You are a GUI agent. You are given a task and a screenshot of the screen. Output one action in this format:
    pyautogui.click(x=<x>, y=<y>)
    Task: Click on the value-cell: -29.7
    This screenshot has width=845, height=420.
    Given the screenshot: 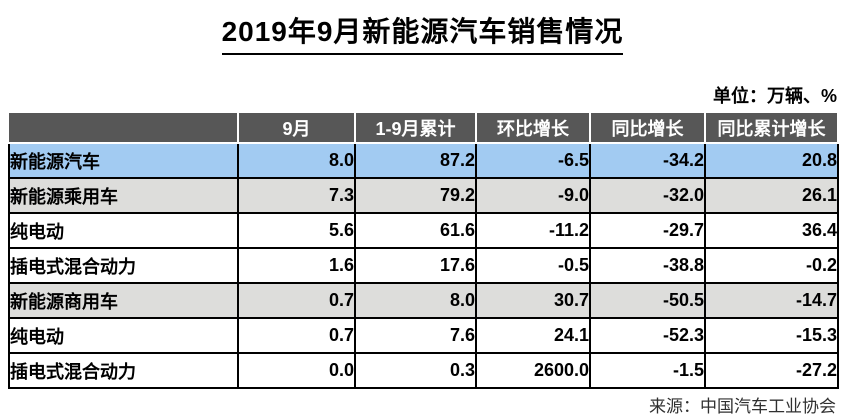 What is the action you would take?
    pyautogui.click(x=647, y=231)
    